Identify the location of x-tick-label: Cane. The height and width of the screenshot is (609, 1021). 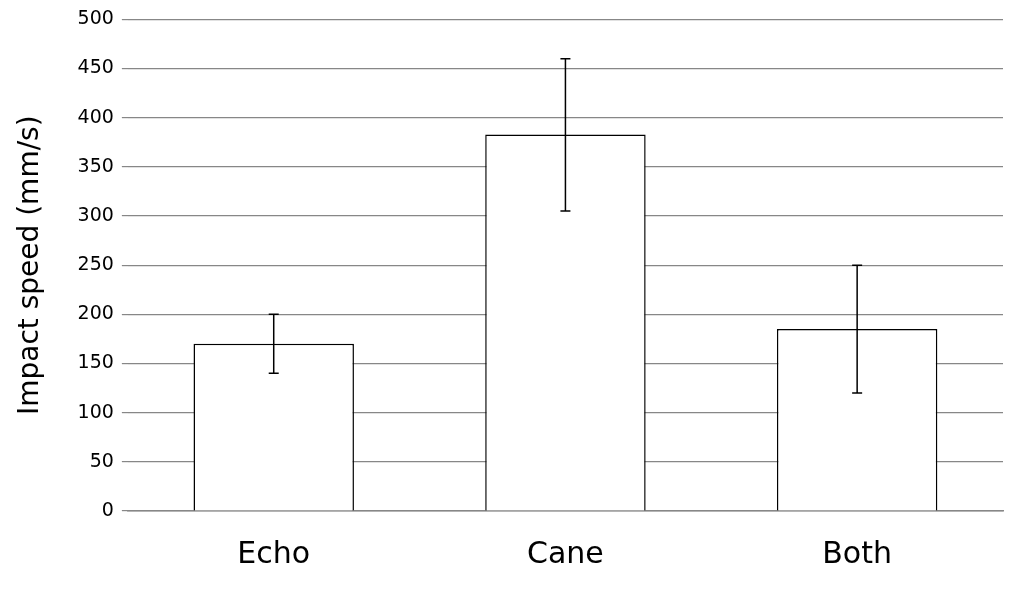
(565, 552).